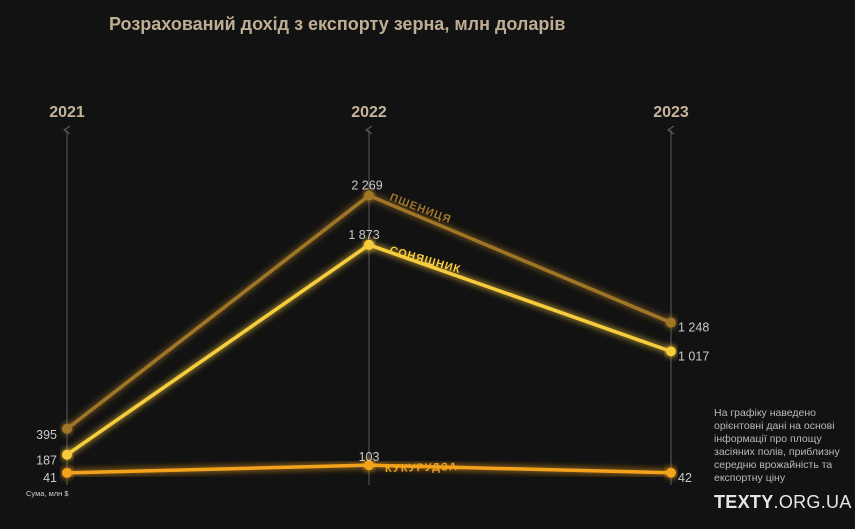 Image resolution: width=855 pixels, height=529 pixels. I want to click on value-label-0-0: 395, so click(46, 435).